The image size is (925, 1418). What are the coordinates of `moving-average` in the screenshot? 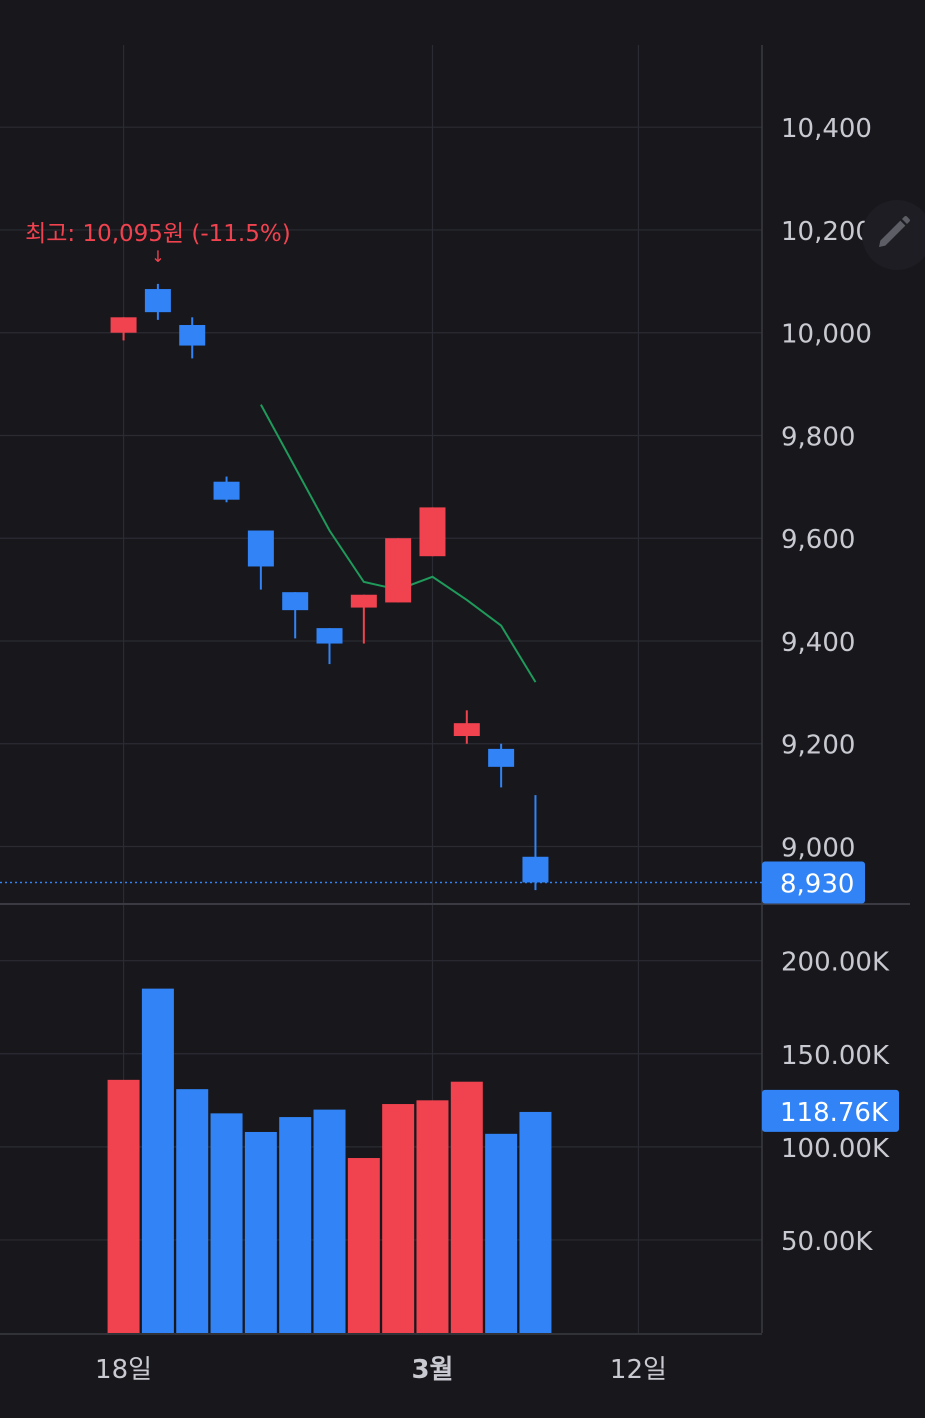 It's located at (398, 543).